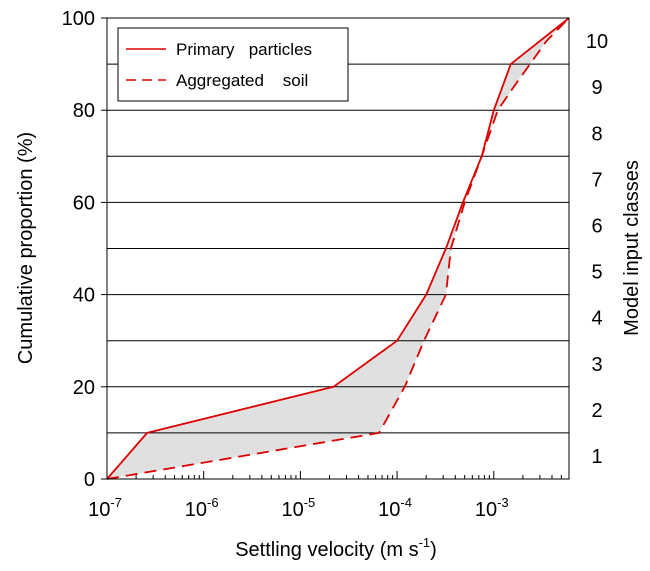 This screenshot has height=571, width=650. Describe the element at coordinates (596, 365) in the screenshot. I see `y2-tick-label: 3` at that location.